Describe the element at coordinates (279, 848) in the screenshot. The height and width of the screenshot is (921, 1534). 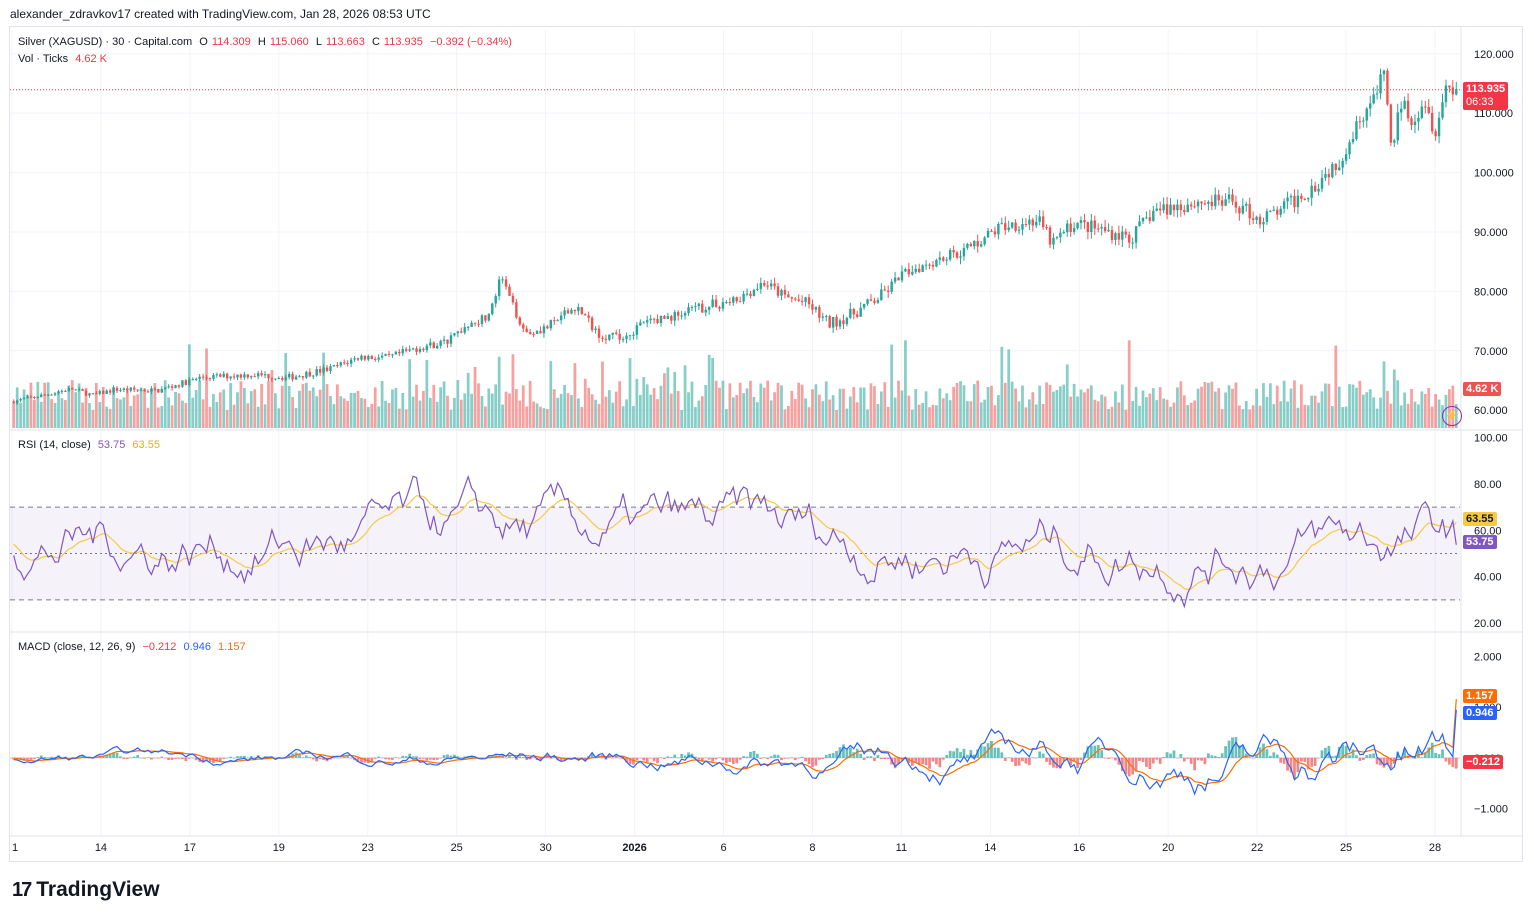
I see `time-axis-tick: 19` at that location.